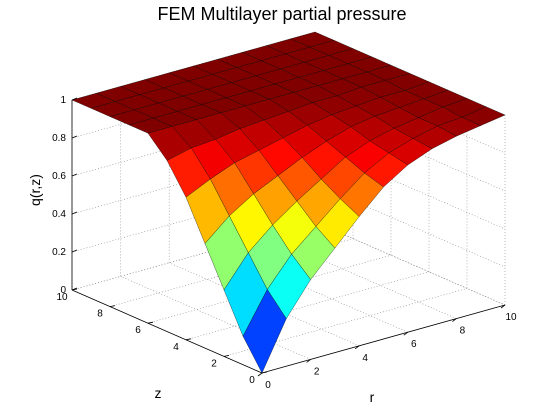 The width and height of the screenshot is (560, 420). What do you see at coordinates (138, 330) in the screenshot?
I see `y-tick-label: 6` at bounding box center [138, 330].